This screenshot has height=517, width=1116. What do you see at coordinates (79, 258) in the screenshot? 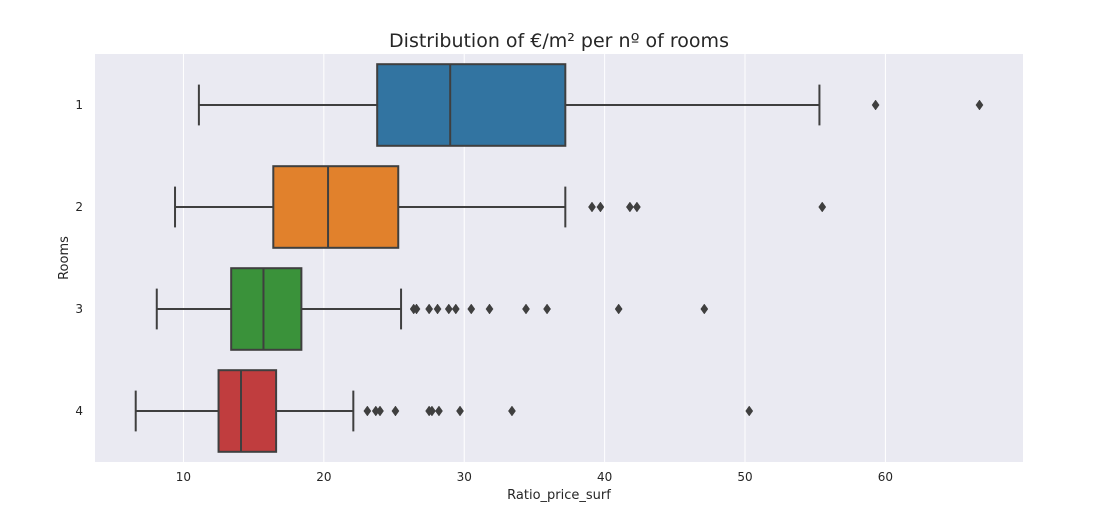
I see `y-tick-labels: 1 2 3 4` at bounding box center [79, 258].